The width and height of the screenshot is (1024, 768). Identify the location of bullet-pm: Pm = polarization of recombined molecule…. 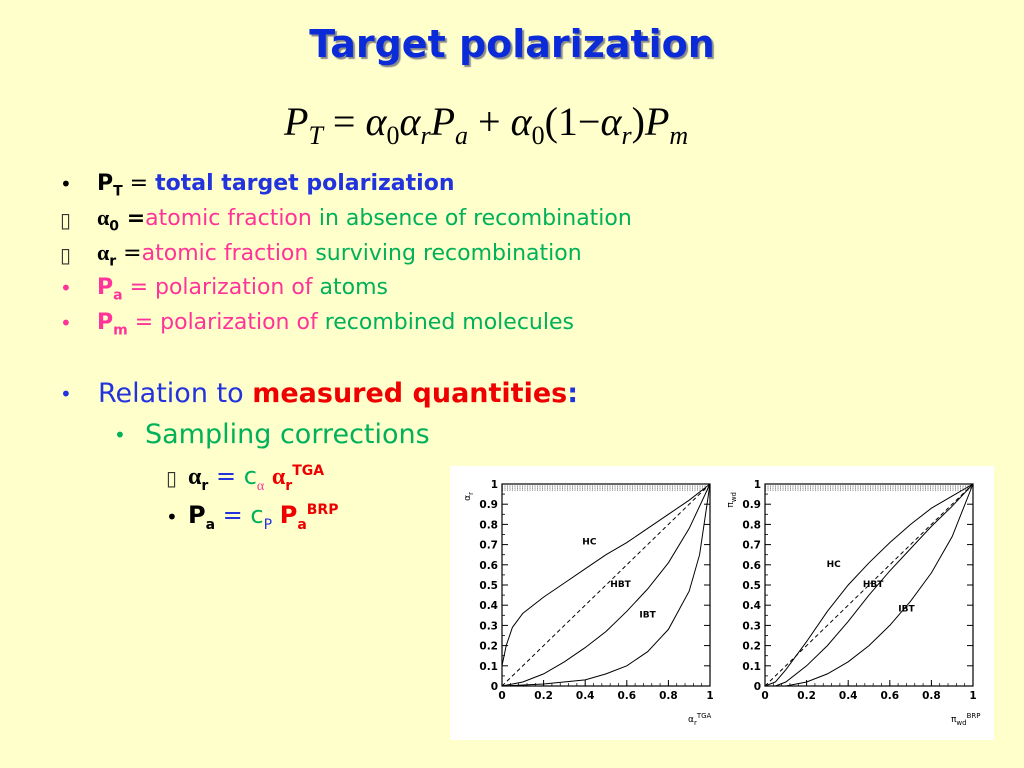
(335, 324).